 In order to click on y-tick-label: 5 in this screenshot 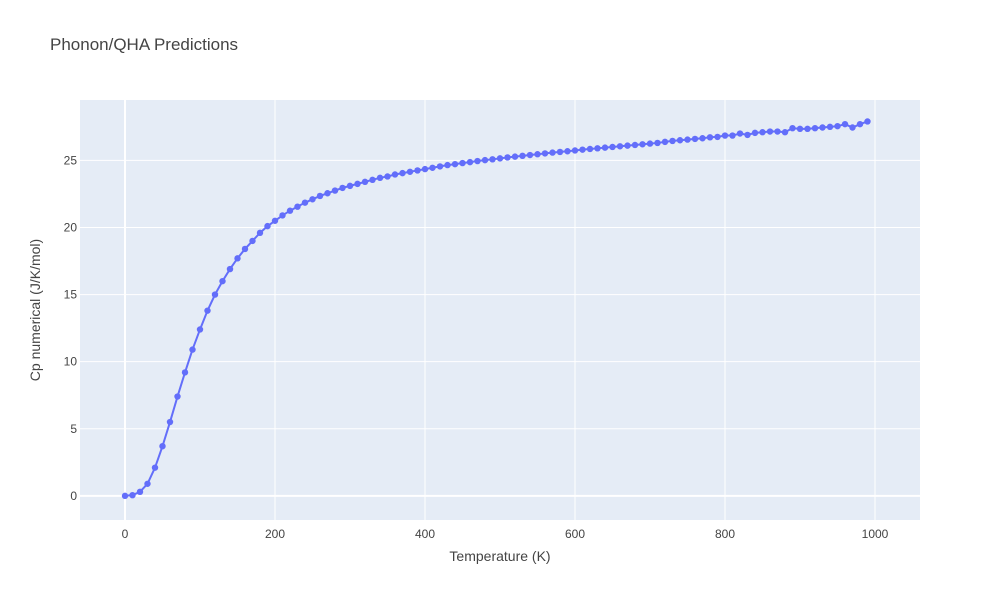, I will do `click(73, 429)`.